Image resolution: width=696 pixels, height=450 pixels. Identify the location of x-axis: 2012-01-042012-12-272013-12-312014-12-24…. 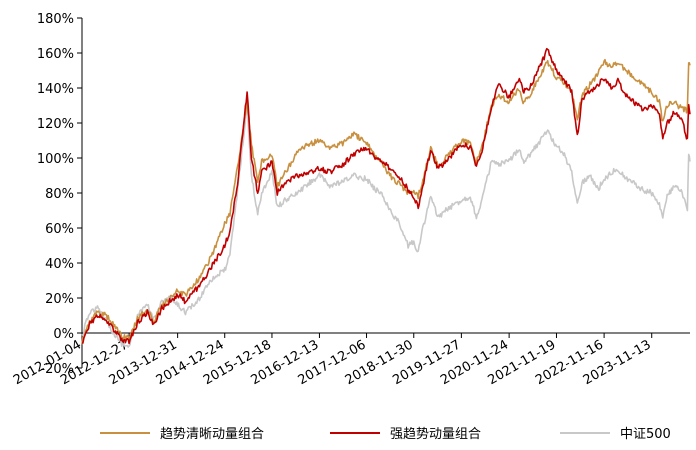
(350, 360).